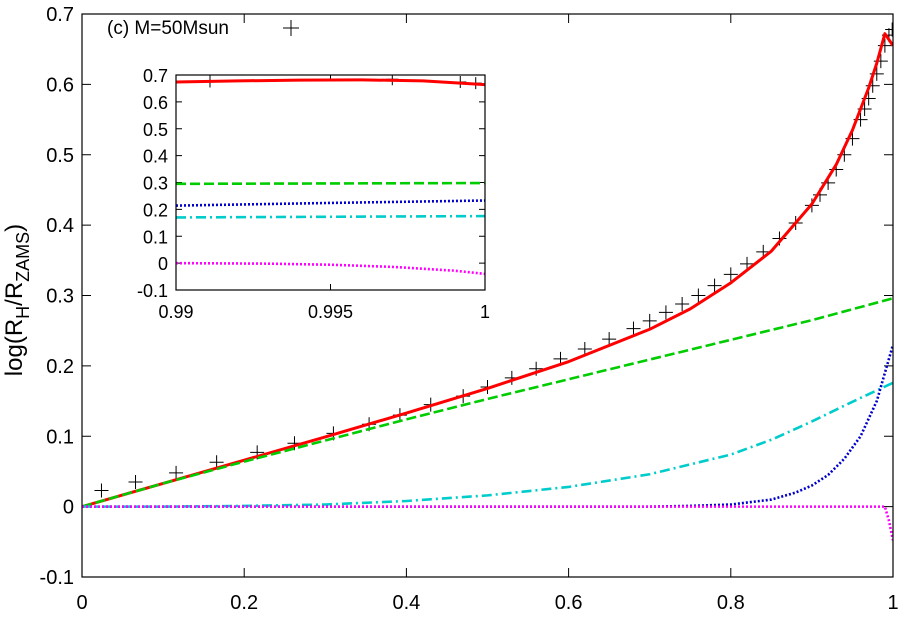 The height and width of the screenshot is (640, 913). I want to click on y-axis-label: log(RH/RZAMS), so click(17, 300).